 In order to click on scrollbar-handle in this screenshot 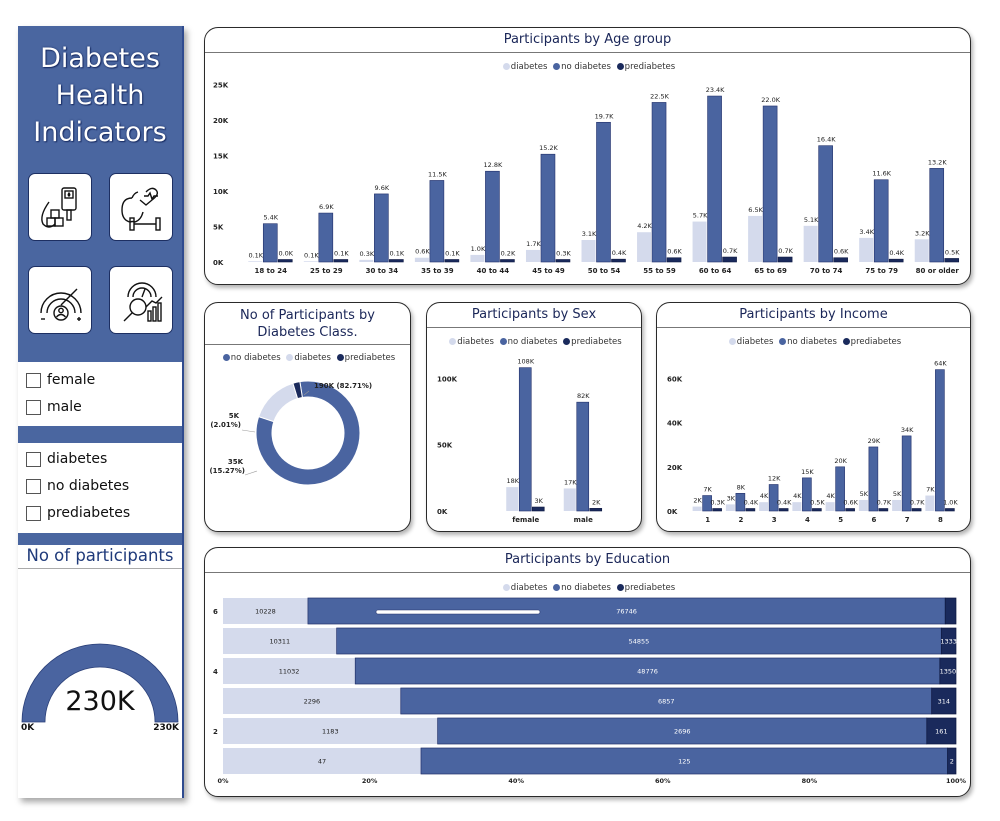, I will do `click(458, 612)`.